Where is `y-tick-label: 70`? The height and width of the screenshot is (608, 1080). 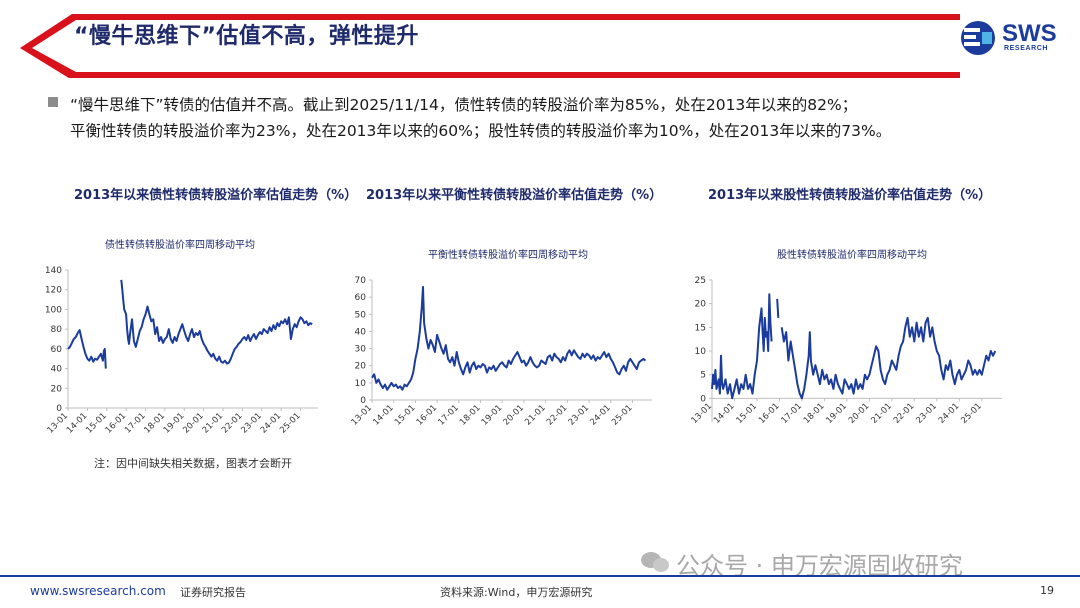 y-tick-label: 70 is located at coordinates (361, 281).